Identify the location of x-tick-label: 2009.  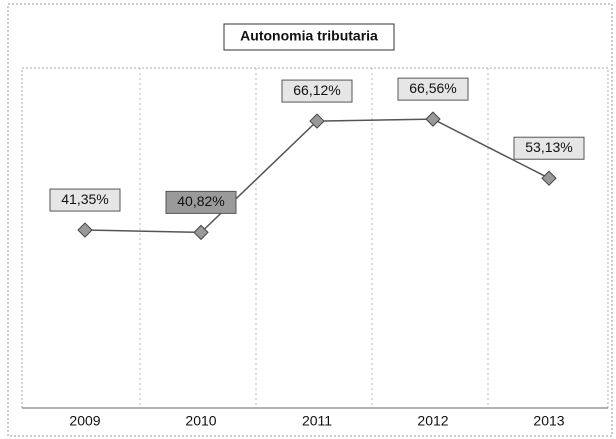
(84, 421).